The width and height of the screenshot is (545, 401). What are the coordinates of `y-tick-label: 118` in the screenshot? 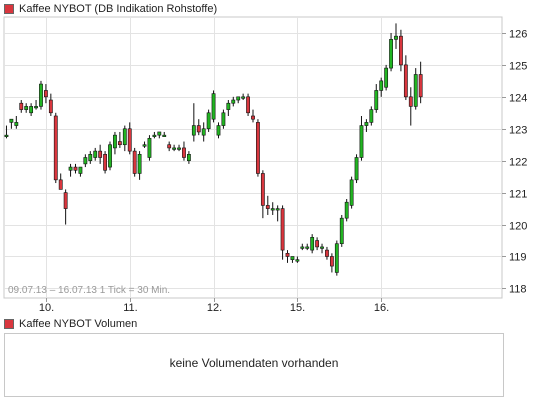 It's located at (518, 290).